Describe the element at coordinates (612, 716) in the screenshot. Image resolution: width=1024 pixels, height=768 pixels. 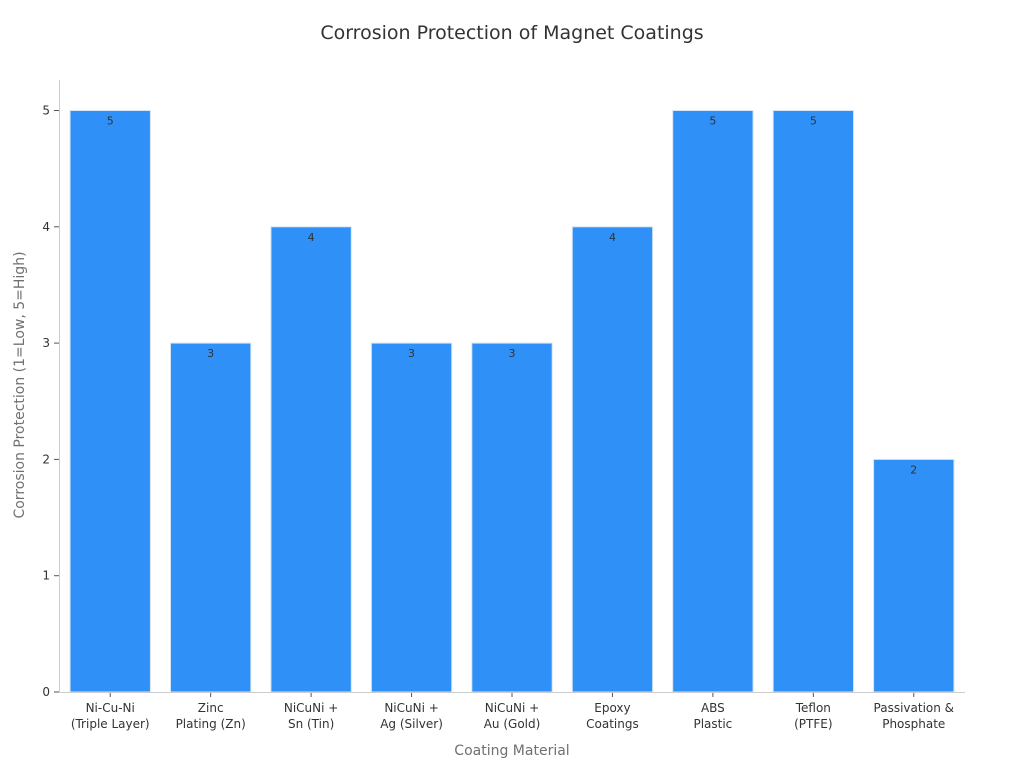
I see `x-tick-label: Epoxy Coatings` at that location.